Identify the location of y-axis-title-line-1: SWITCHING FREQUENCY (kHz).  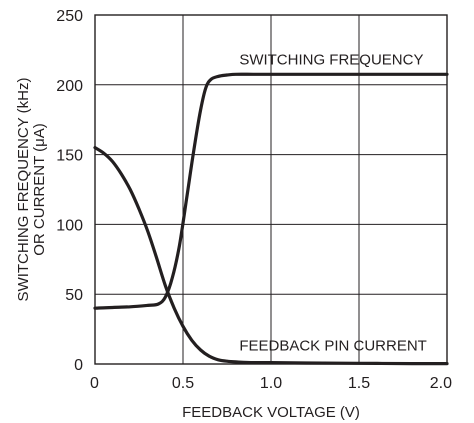
(23, 190).